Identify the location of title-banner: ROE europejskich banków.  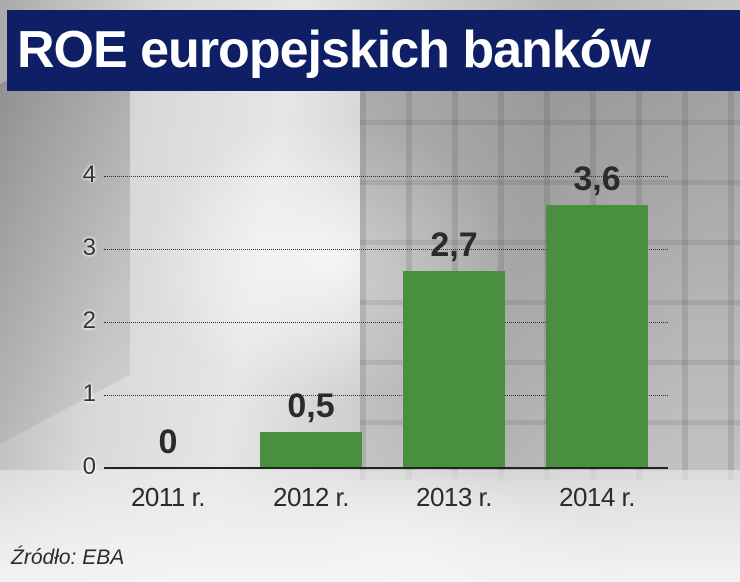
(373, 50).